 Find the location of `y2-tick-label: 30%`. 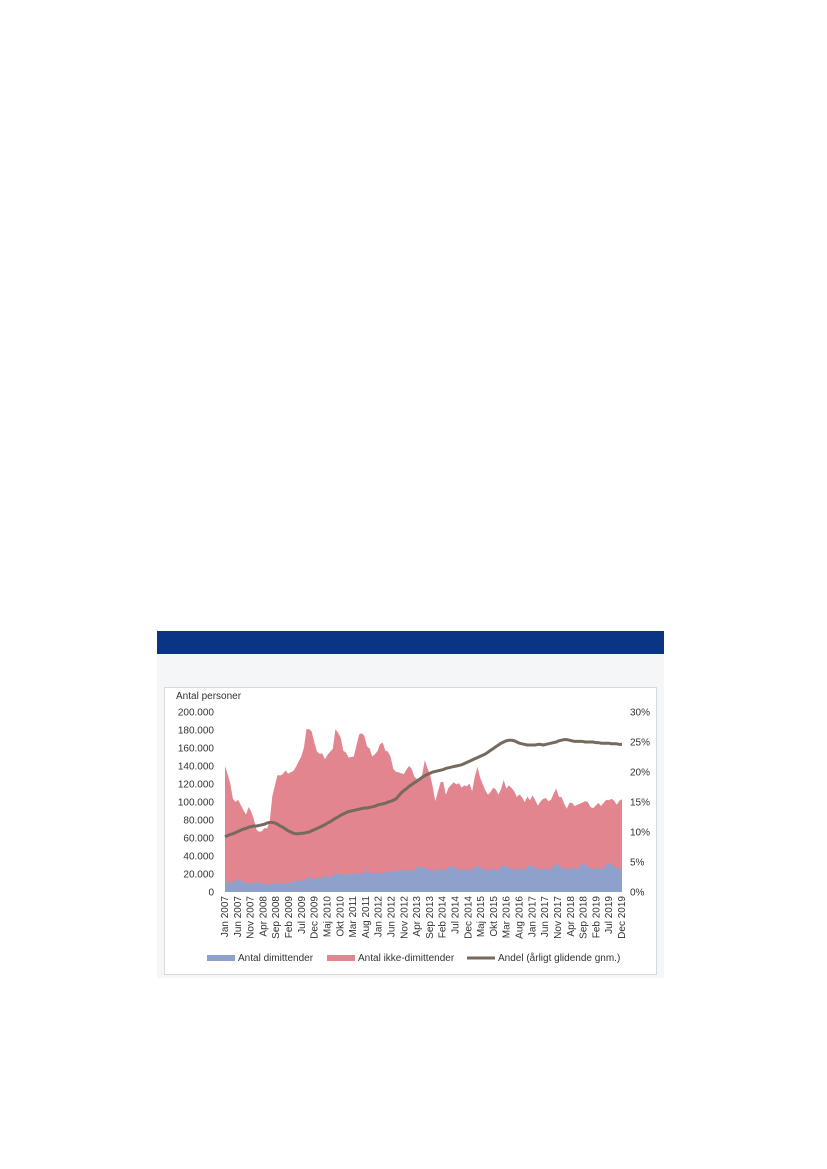

y2-tick-label: 30% is located at coordinates (640, 713).